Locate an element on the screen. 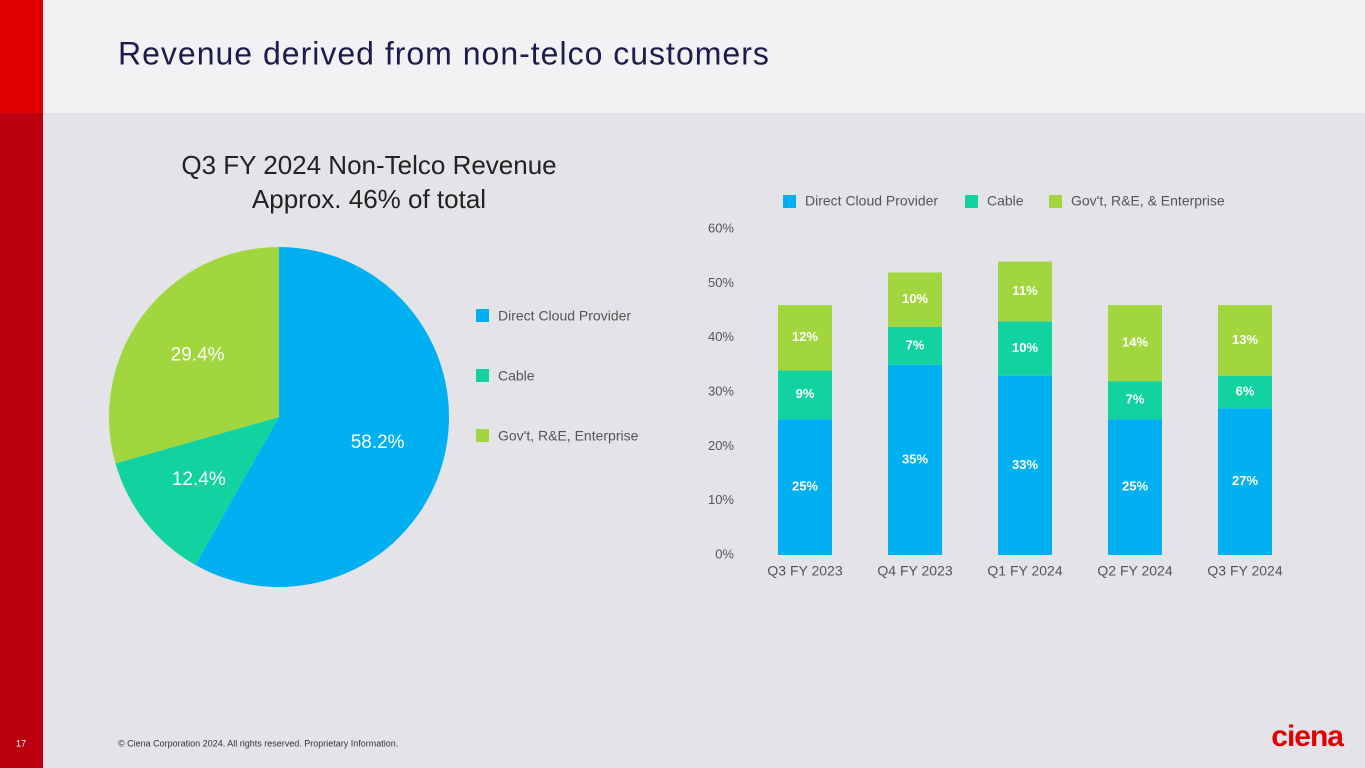 Image resolution: width=1365 pixels, height=768 pixels. y-tick-label: 10% is located at coordinates (721, 499).